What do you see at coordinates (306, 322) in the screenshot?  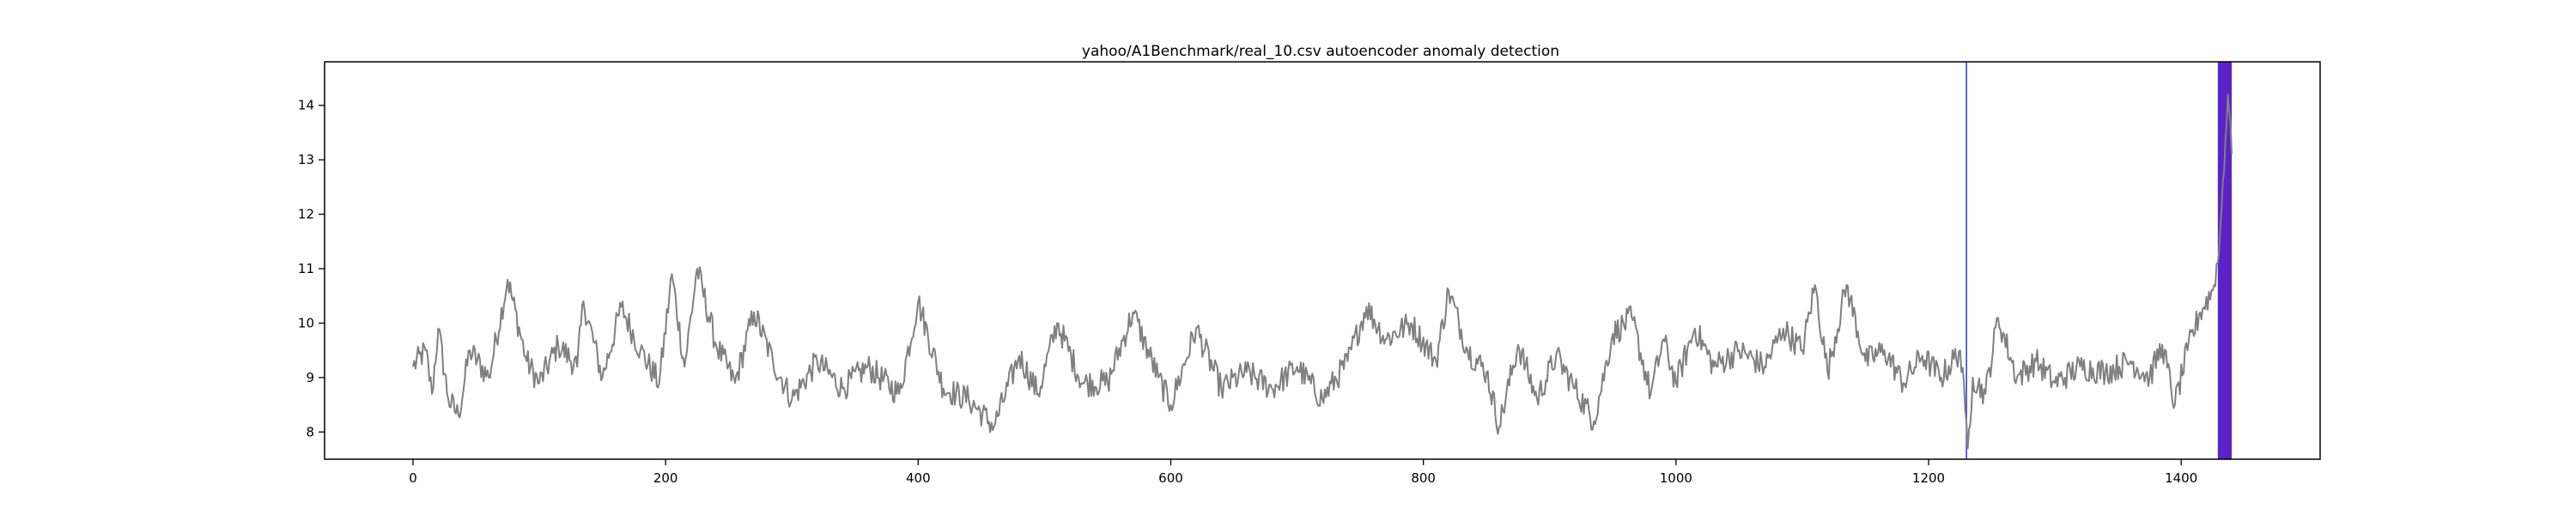 I see `y-tick-label: 10` at bounding box center [306, 322].